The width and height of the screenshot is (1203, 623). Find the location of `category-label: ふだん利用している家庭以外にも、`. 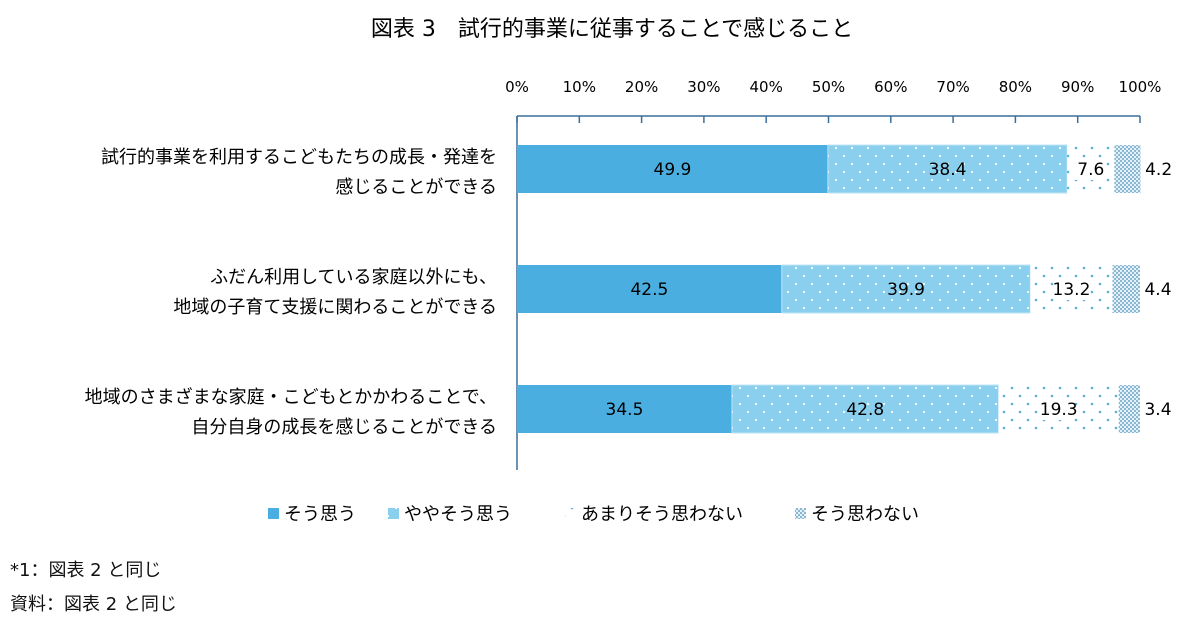

category-label: ふだん利用している家庭以外にも、 is located at coordinates (353, 277).